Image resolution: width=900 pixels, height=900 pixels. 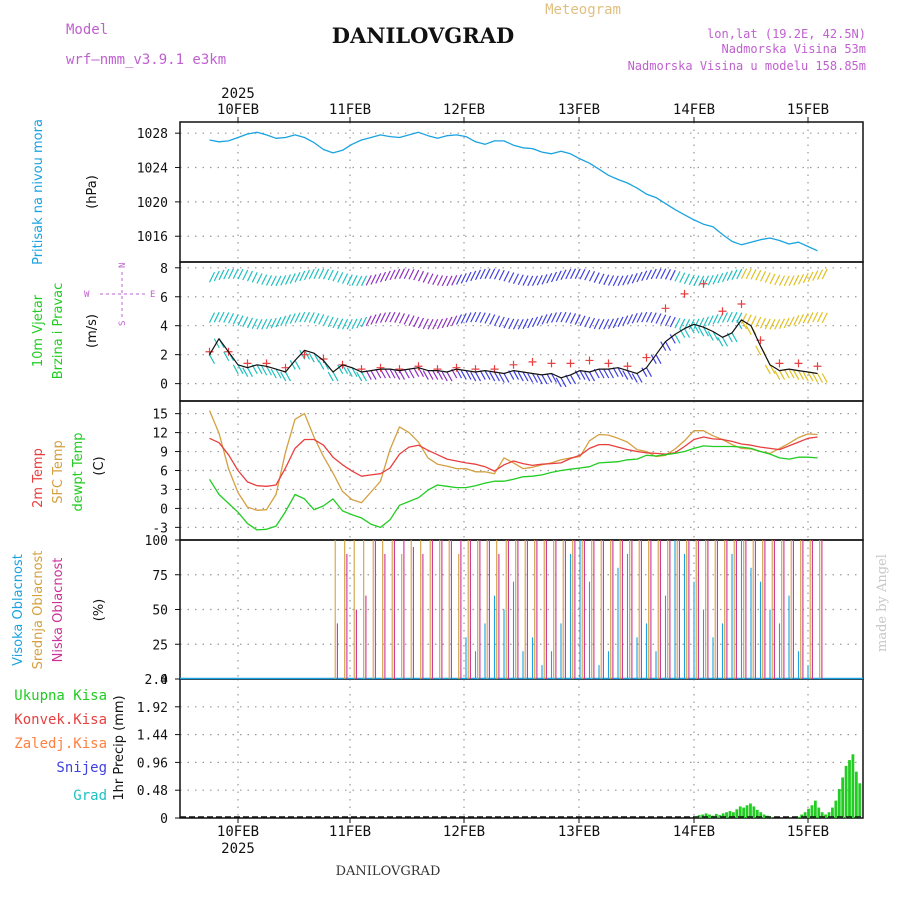 I want to click on sfc-temp-line, so click(x=513, y=460).